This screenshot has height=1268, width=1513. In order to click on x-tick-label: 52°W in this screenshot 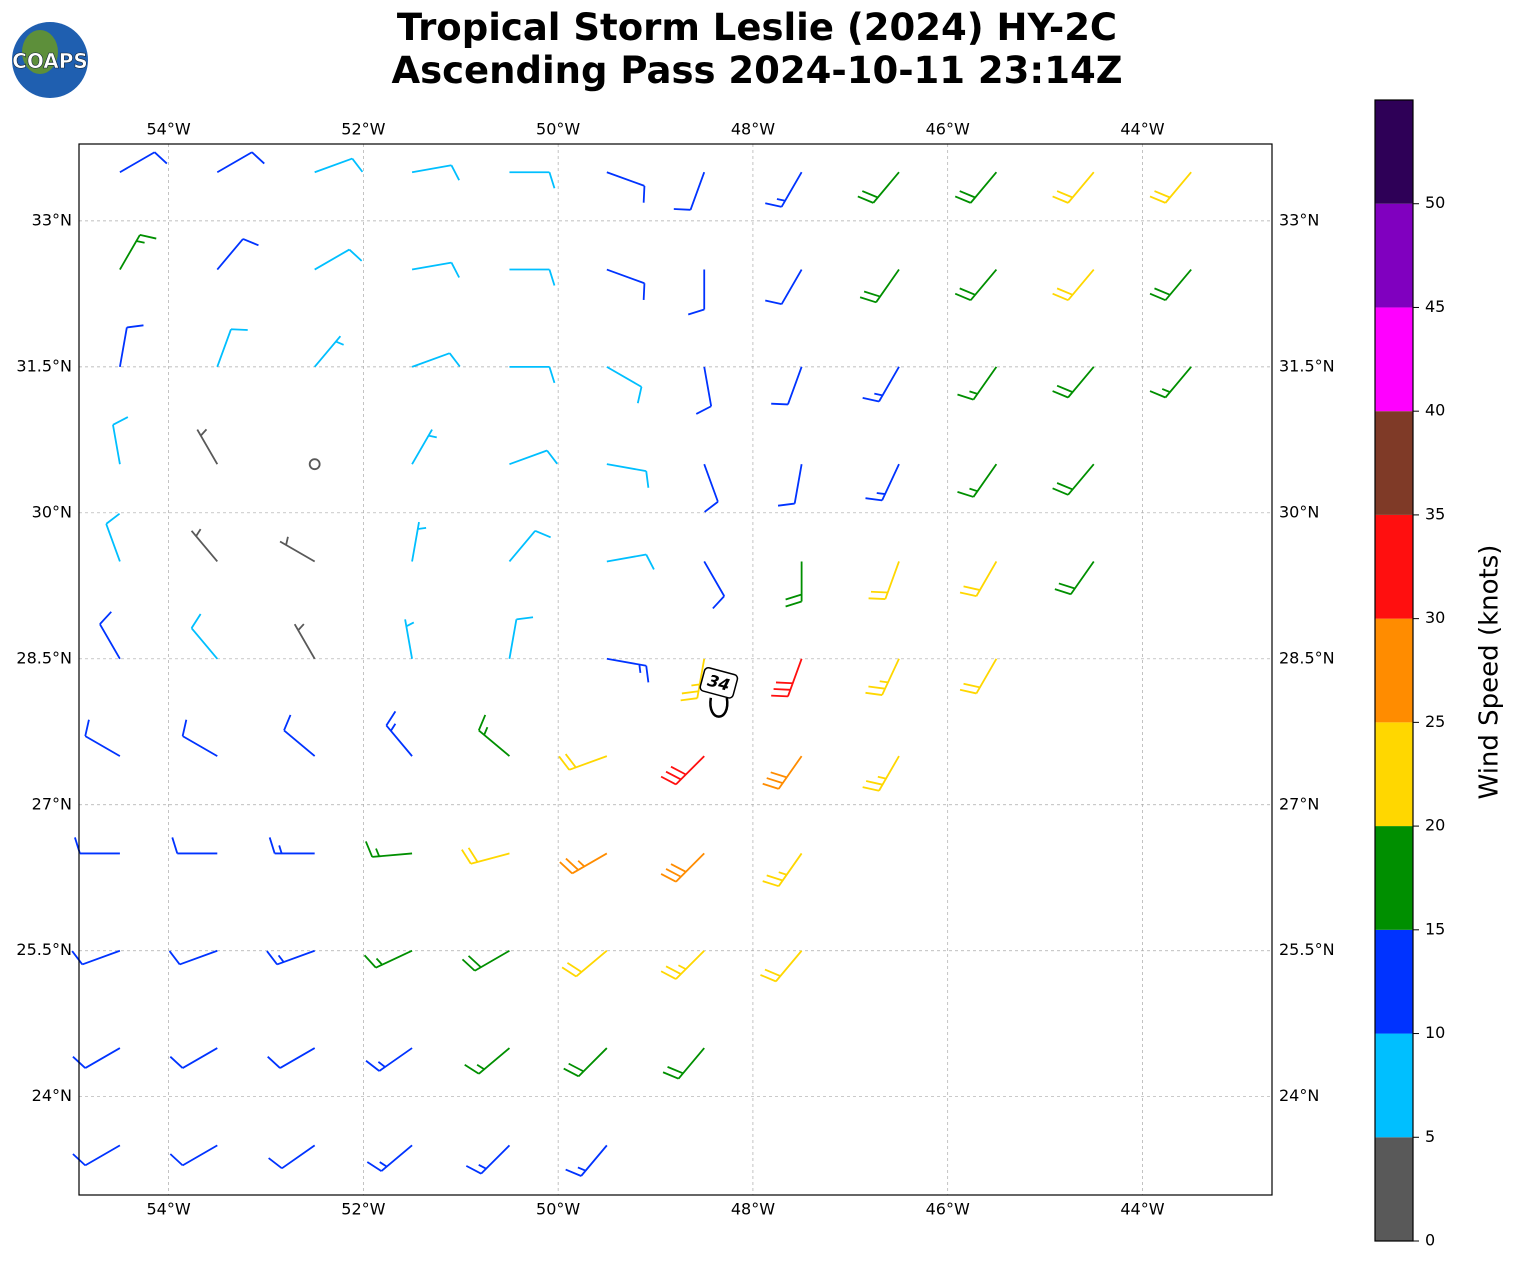, I will do `click(363, 129)`.